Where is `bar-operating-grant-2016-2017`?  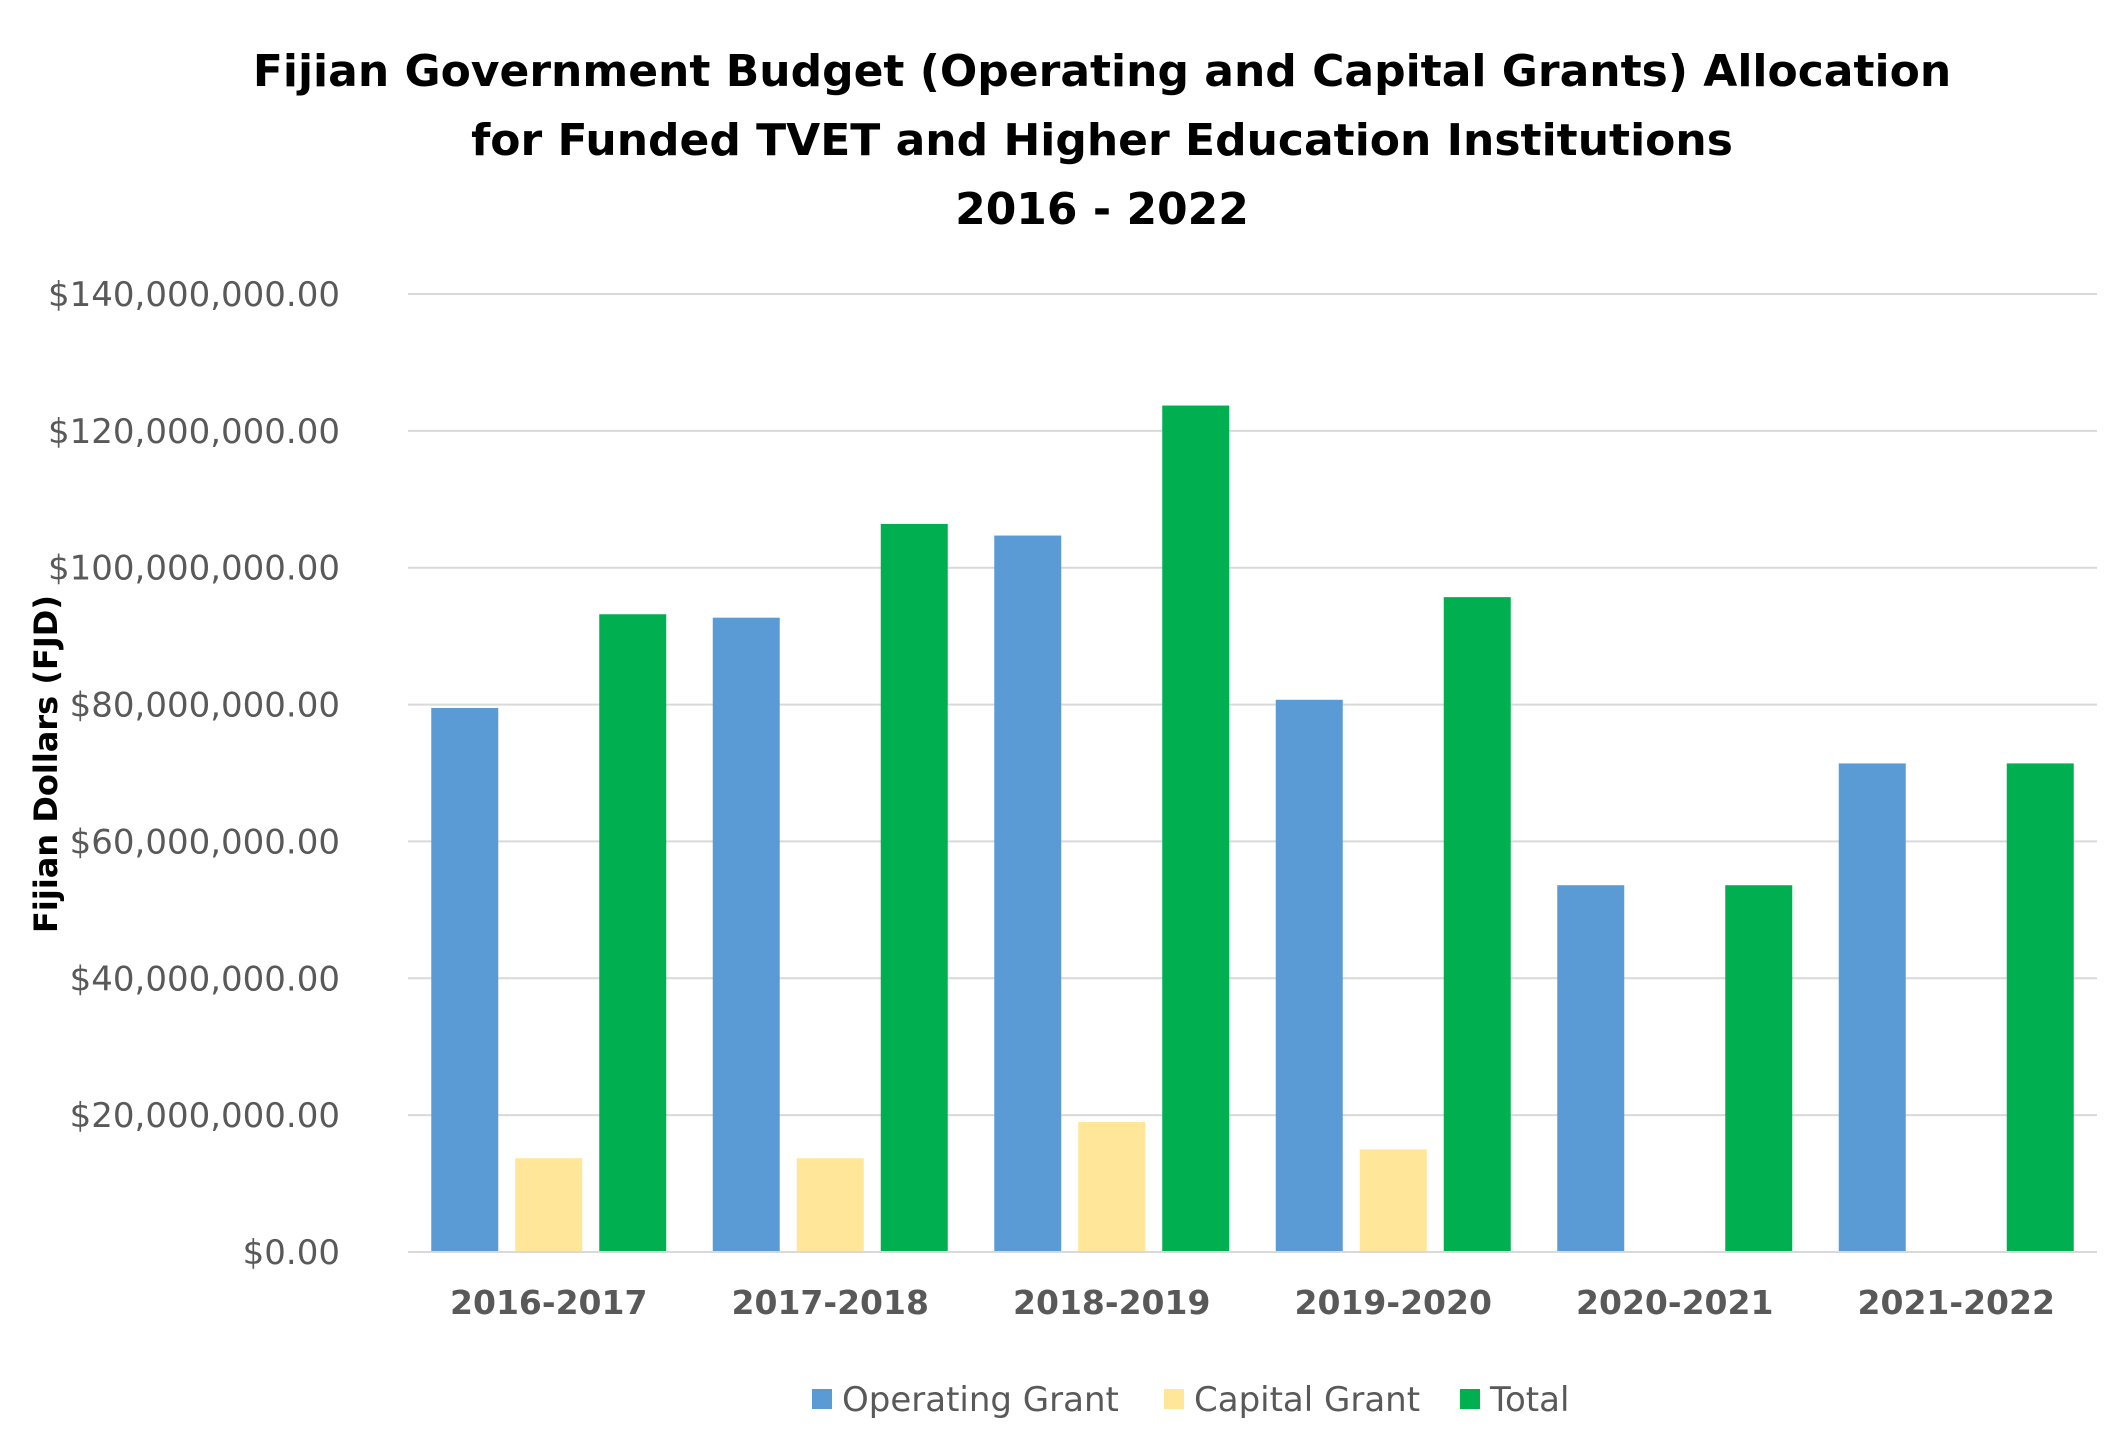
bar-operating-grant-2016-2017 is located at coordinates (465, 979).